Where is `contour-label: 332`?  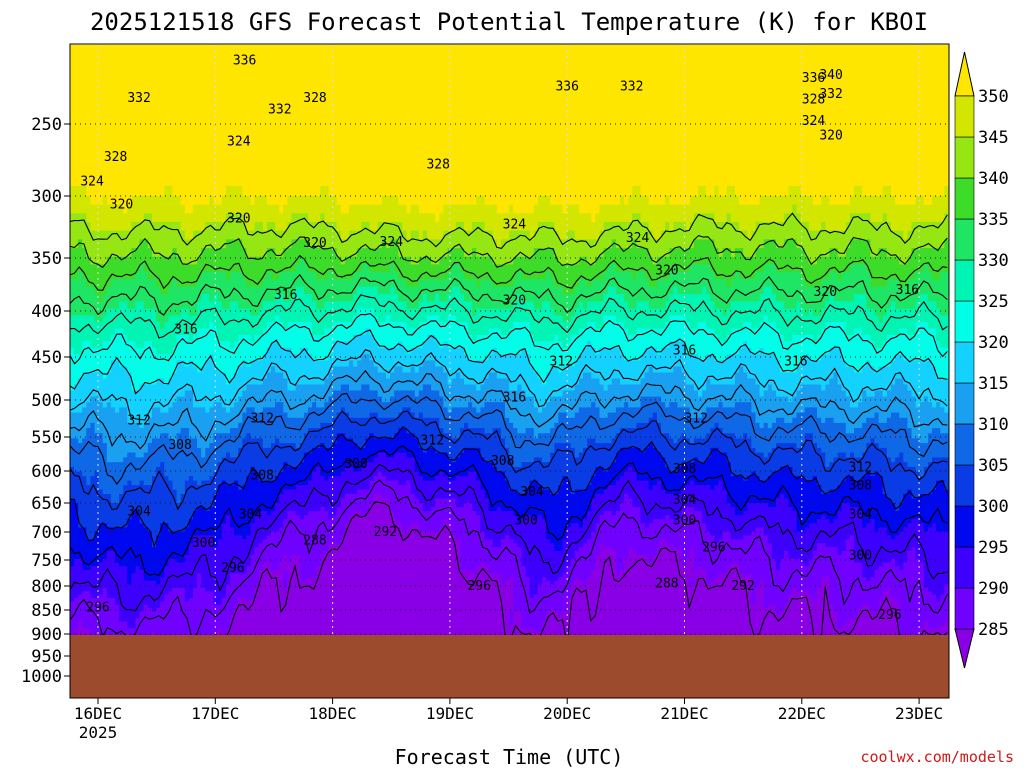 contour-label: 332 is located at coordinates (830, 94).